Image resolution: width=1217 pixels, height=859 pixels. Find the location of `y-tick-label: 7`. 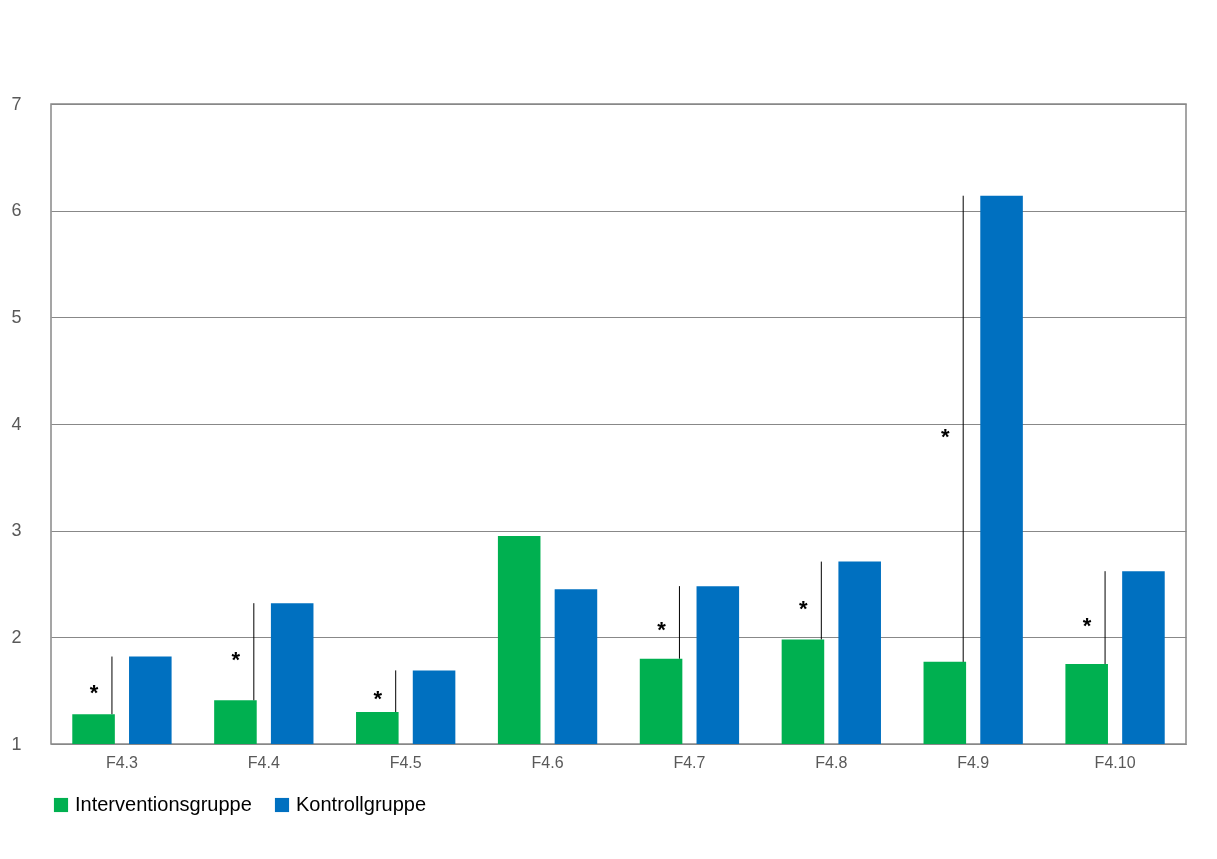

y-tick-label: 7 is located at coordinates (16, 103).